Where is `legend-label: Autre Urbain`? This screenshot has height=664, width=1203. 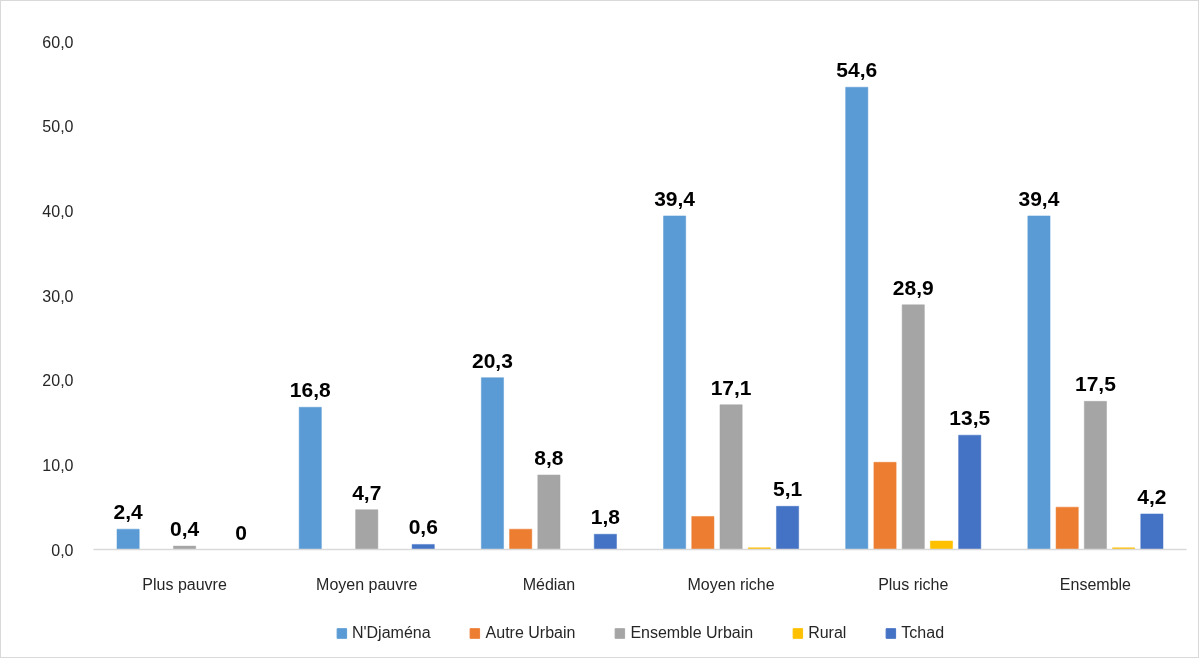
legend-label: Autre Urbain is located at coordinates (530, 633).